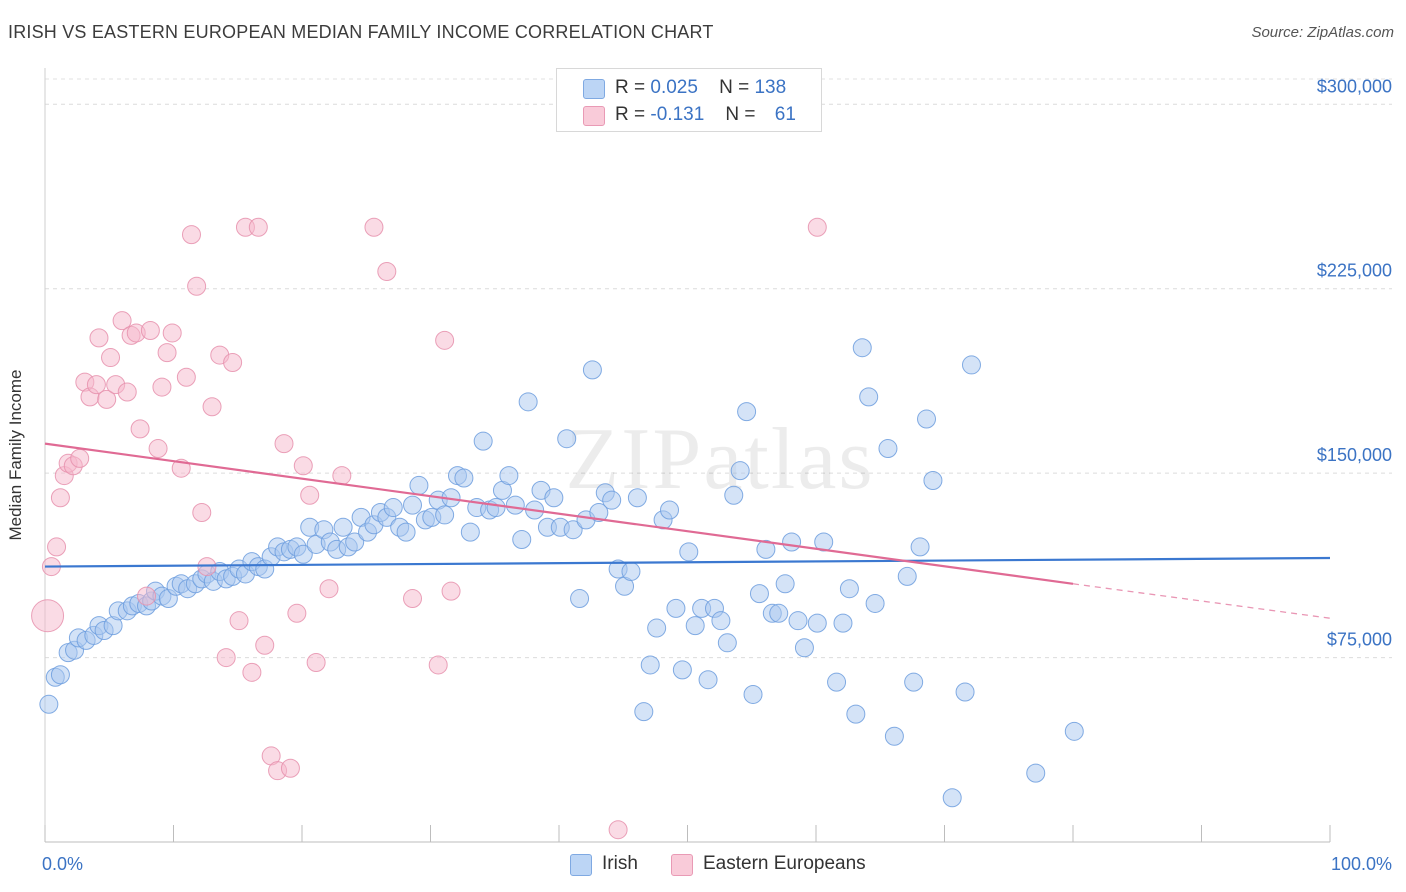  What do you see at coordinates (1359, 640) in the screenshot?
I see `y-tick-label-0: $75,000` at bounding box center [1359, 640].